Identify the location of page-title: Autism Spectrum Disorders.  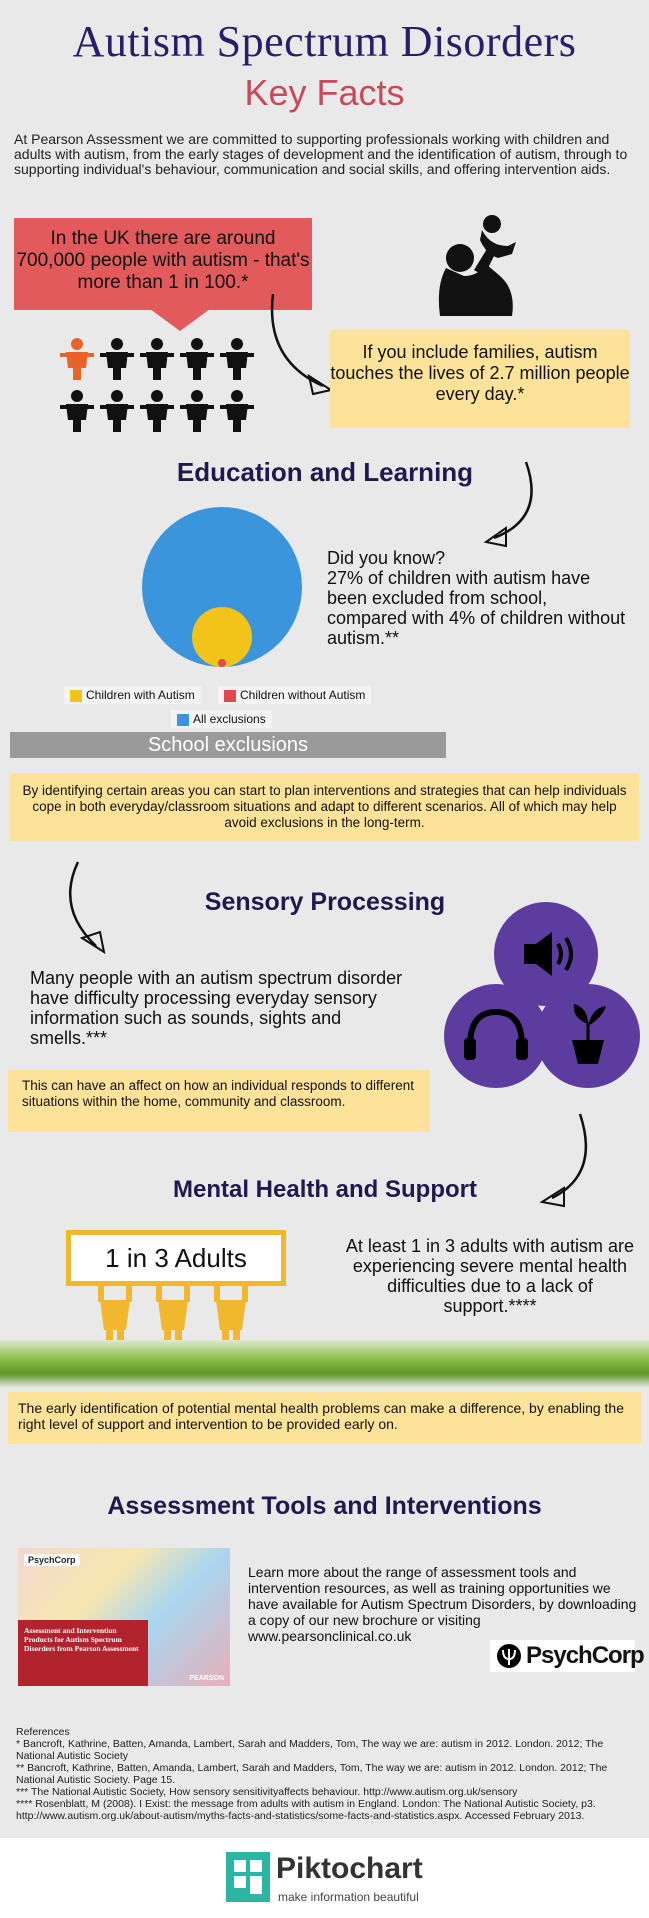
(324, 41).